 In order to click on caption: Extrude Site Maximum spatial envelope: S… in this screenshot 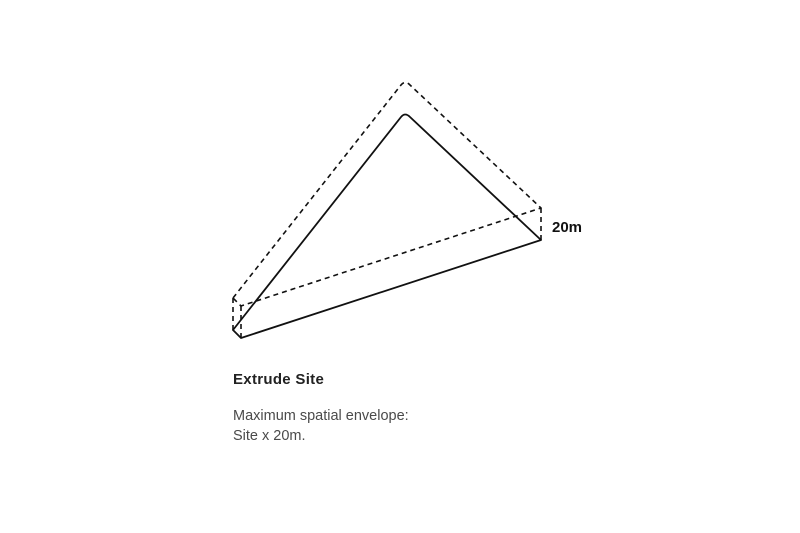, I will do `click(433, 408)`.